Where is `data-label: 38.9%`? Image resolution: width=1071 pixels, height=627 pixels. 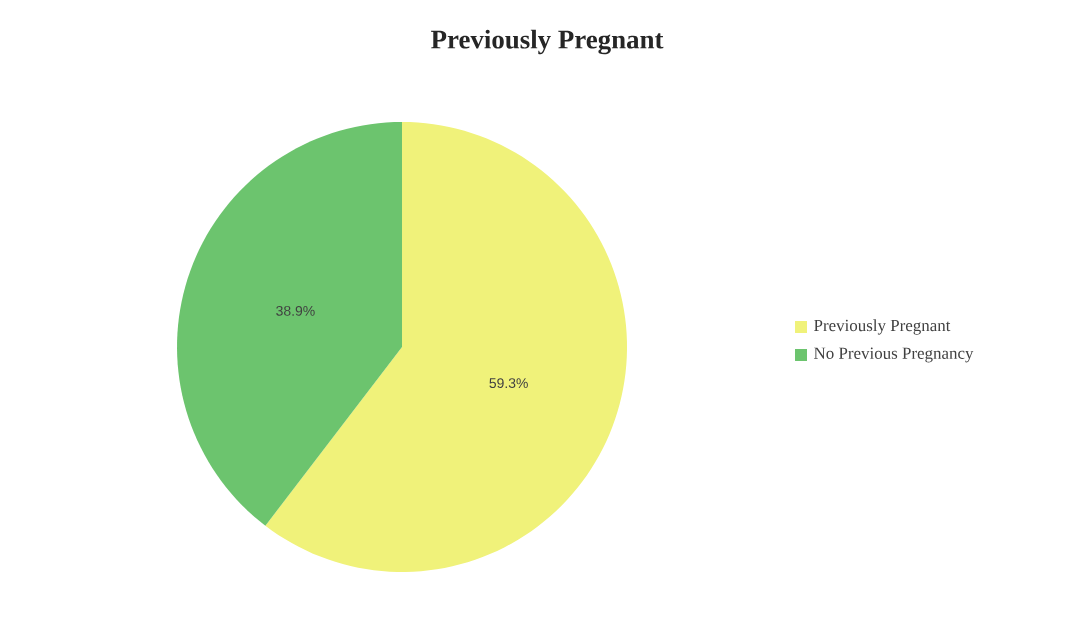
data-label: 38.9% is located at coordinates (295, 310).